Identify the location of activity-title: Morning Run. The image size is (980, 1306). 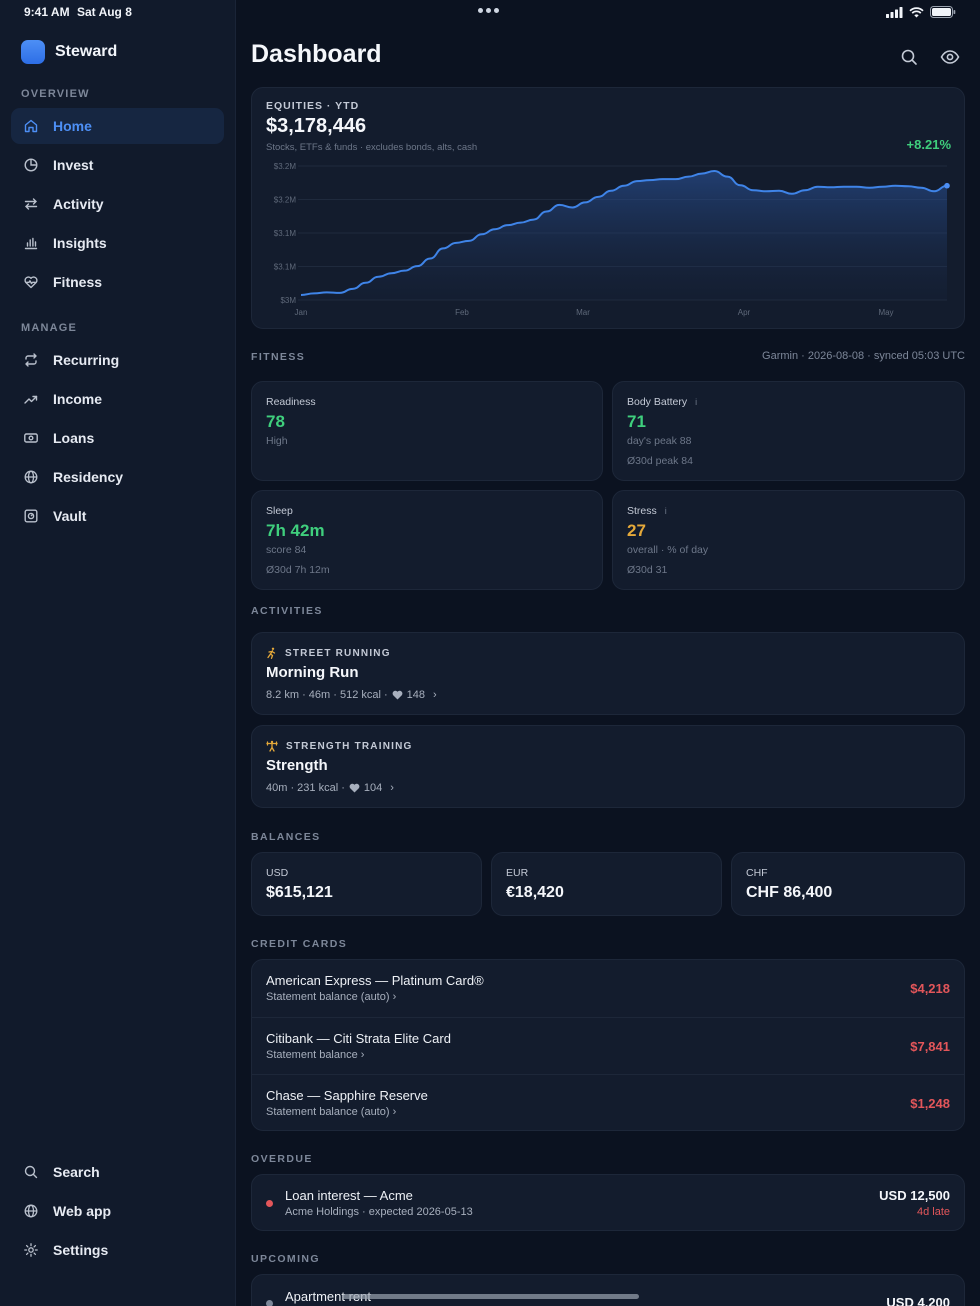
(312, 672).